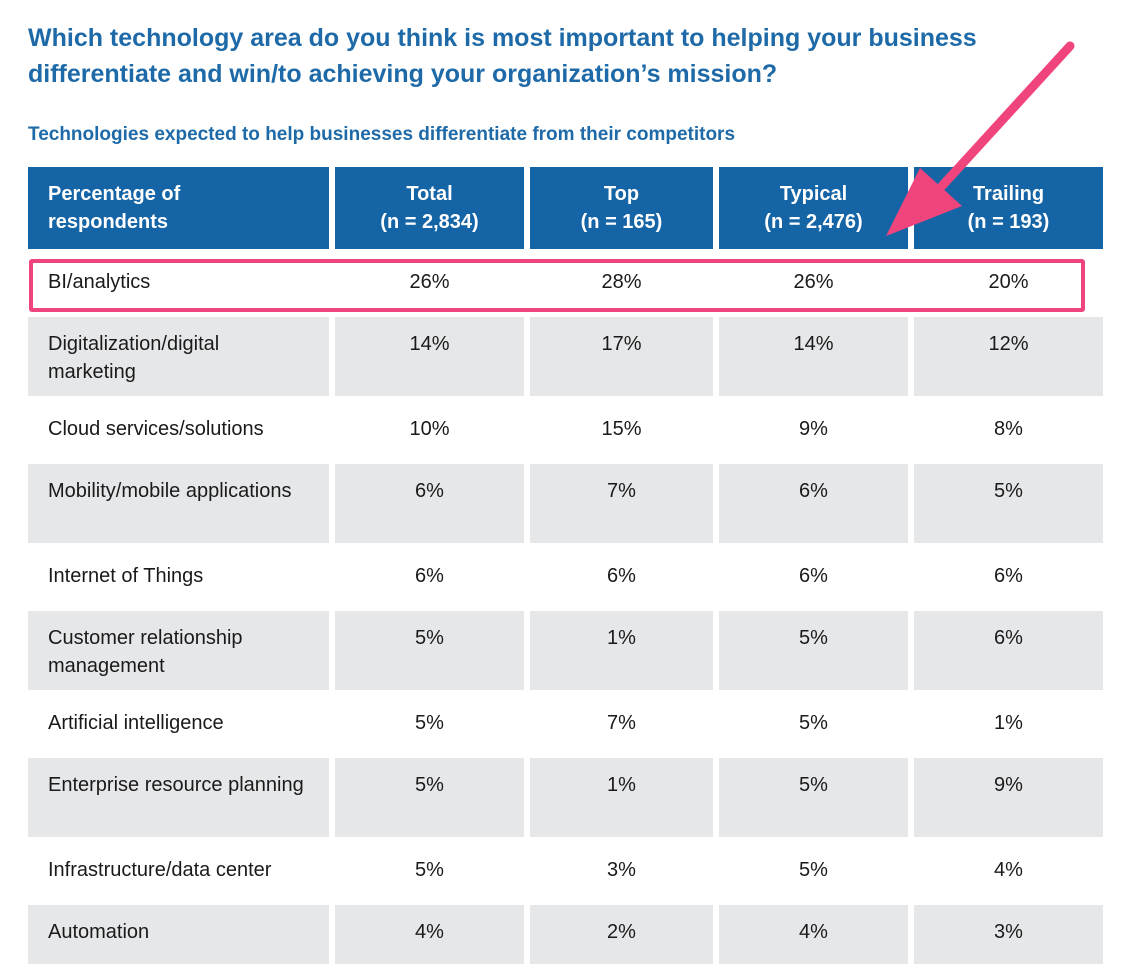  Describe the element at coordinates (429, 194) in the screenshot. I see `header-line1: Total` at that location.